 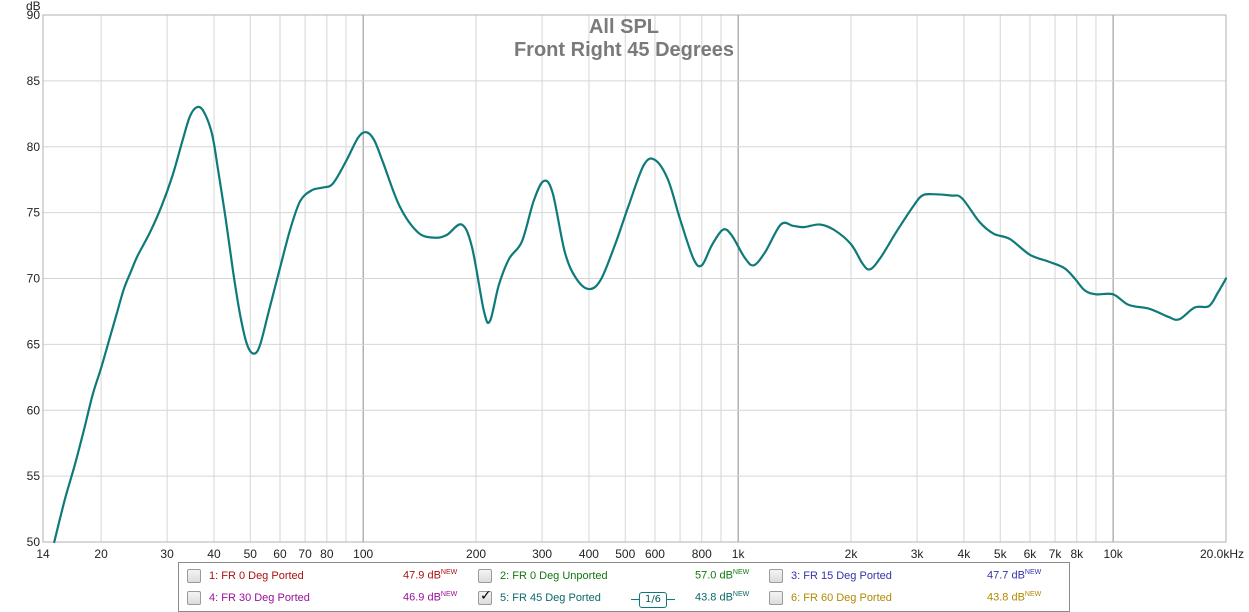 What do you see at coordinates (256, 576) in the screenshot?
I see `legend-label-1: 1: FR 0 Deg Ported` at bounding box center [256, 576].